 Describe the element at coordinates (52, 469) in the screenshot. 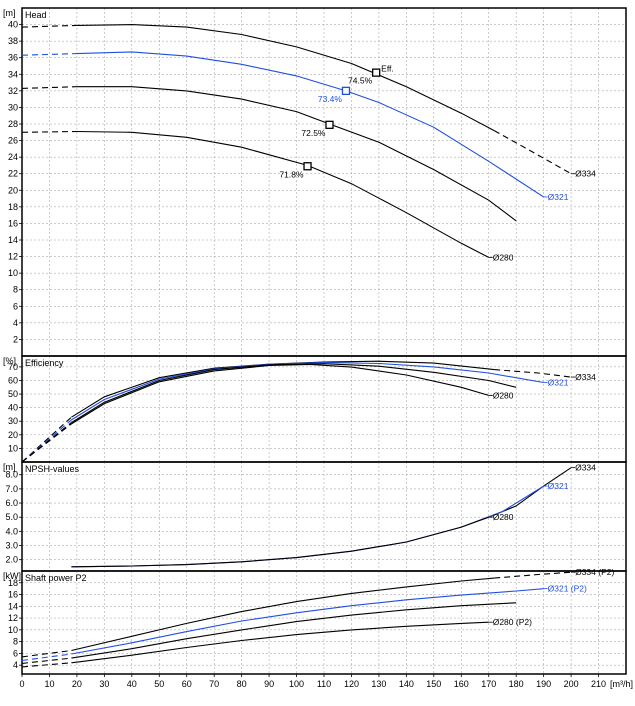

I see `panel-title: NPSH-values` at that location.